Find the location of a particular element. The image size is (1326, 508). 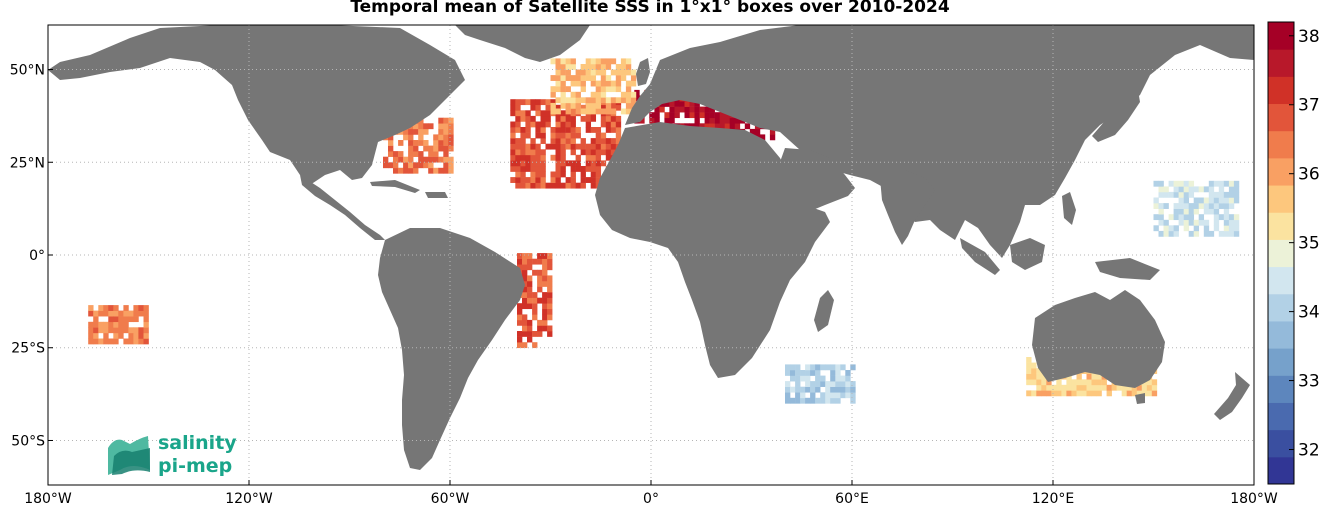

north-america-land is located at coordinates (256, 105).